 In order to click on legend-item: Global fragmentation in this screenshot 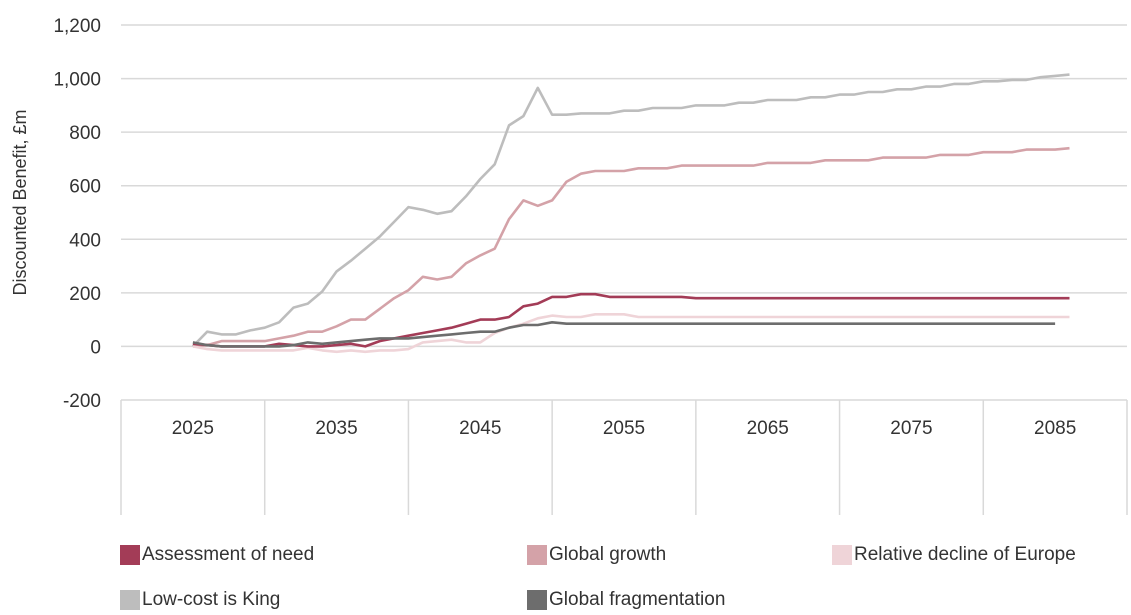, I will do `click(626, 600)`.